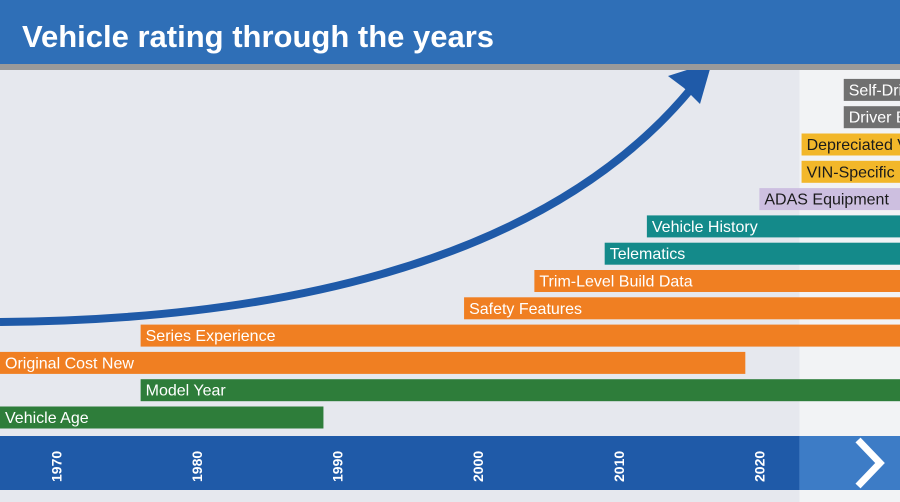  I want to click on title-divider, so click(450, 67).